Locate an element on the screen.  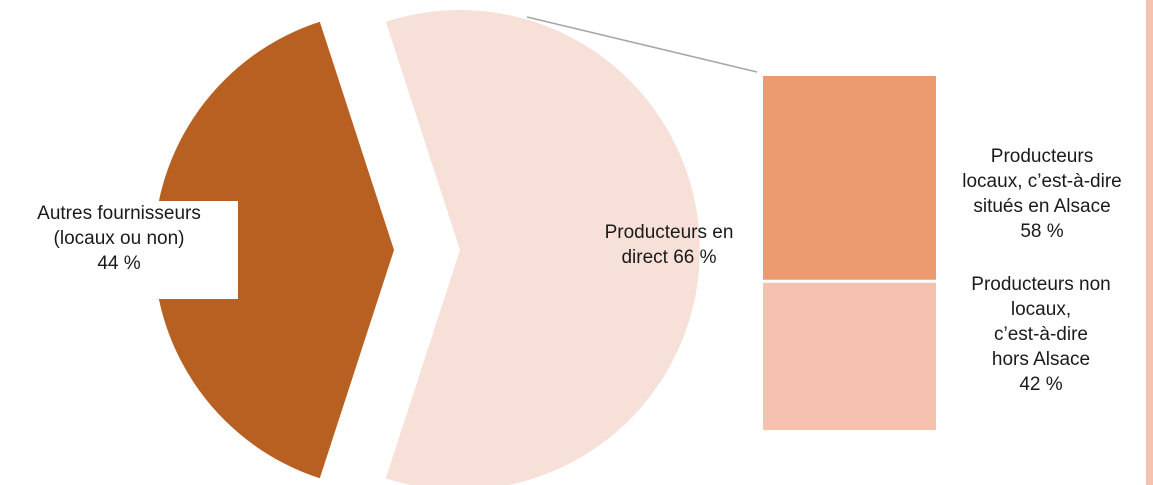
label-line: Producteurs en is located at coordinates (669, 232).